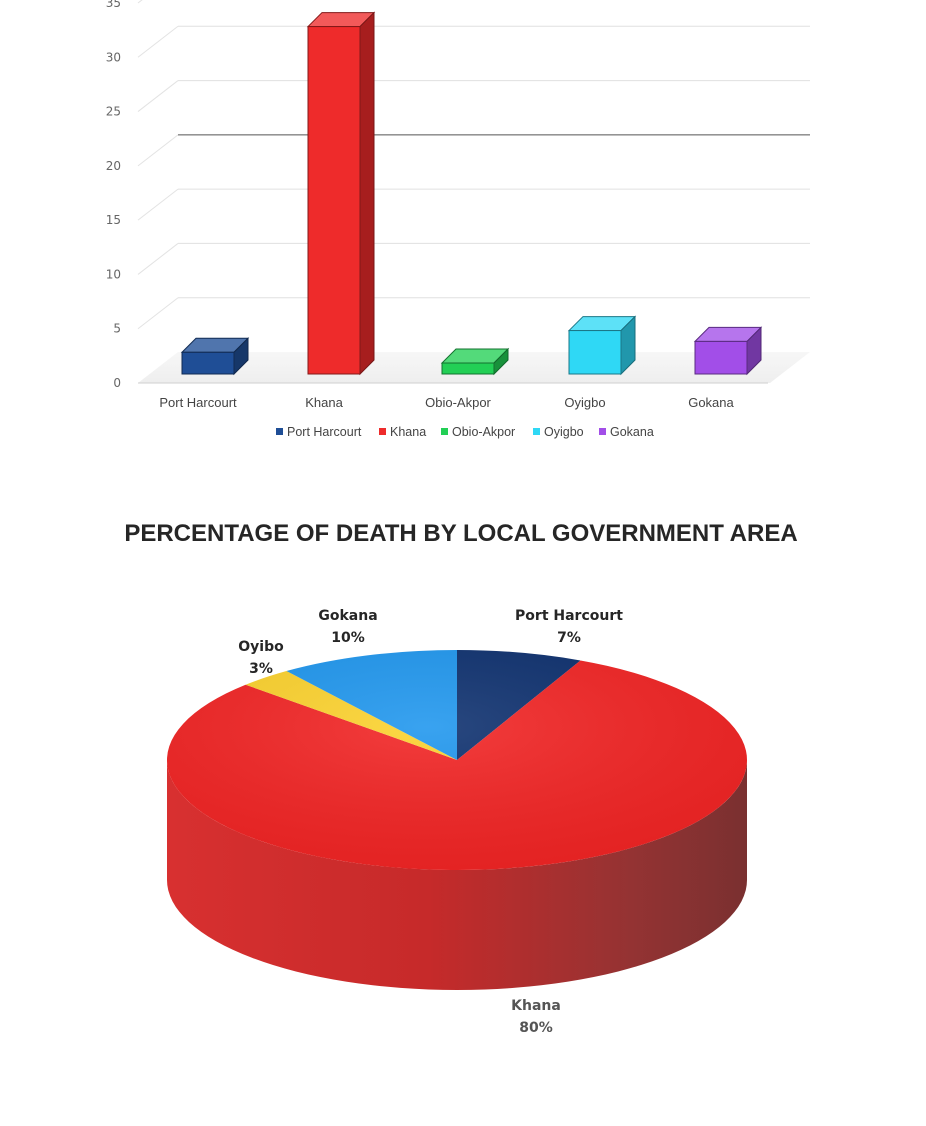 The height and width of the screenshot is (1126, 926). What do you see at coordinates (728, 351) in the screenshot?
I see `bar-gokana` at bounding box center [728, 351].